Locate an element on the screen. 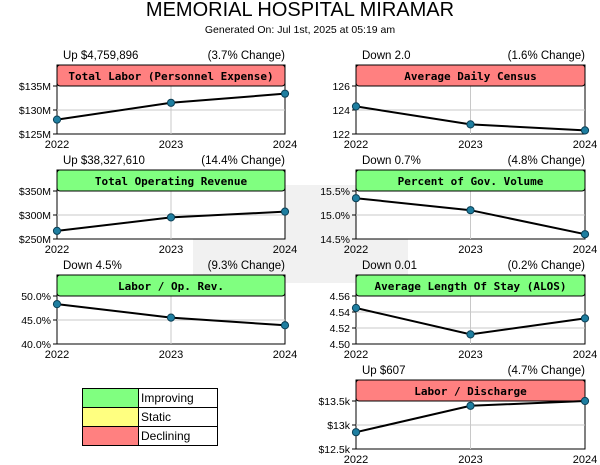  legend-item-declining: Declining is located at coordinates (150, 435).